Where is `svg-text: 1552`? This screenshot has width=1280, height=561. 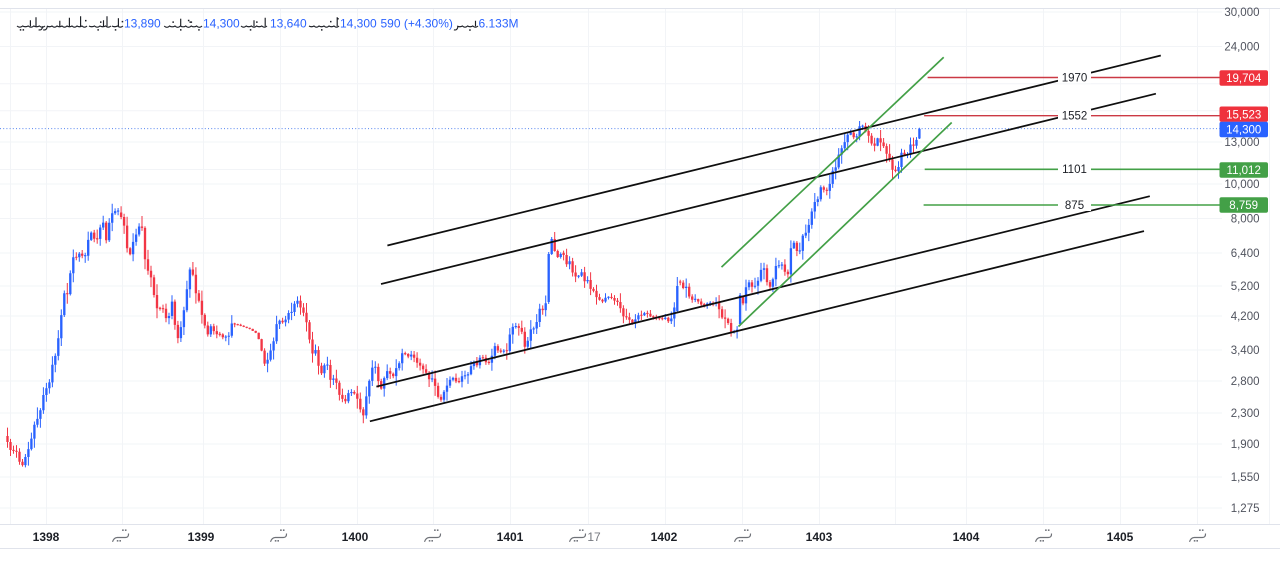
svg-text: 1552 is located at coordinates (1075, 117).